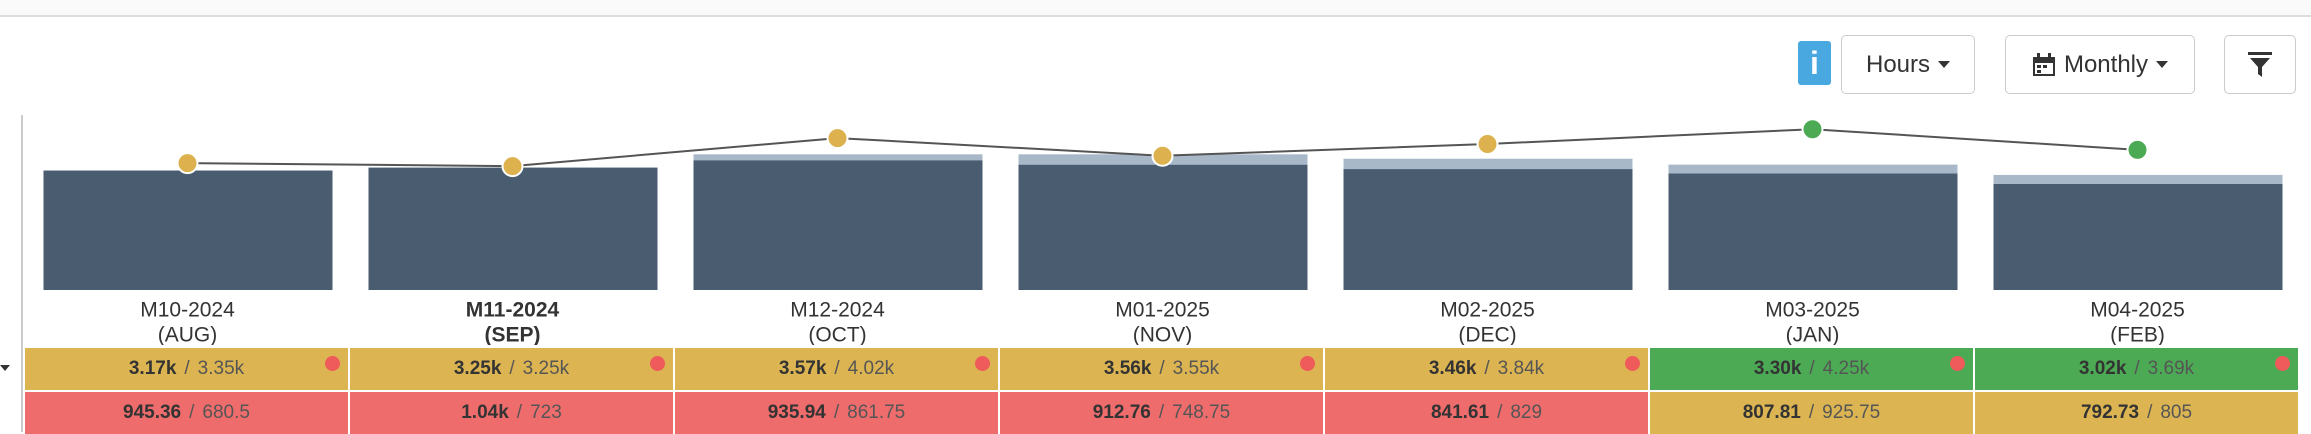 The image size is (2311, 434). I want to click on x-tick-label: M03-2025, so click(1812, 310).